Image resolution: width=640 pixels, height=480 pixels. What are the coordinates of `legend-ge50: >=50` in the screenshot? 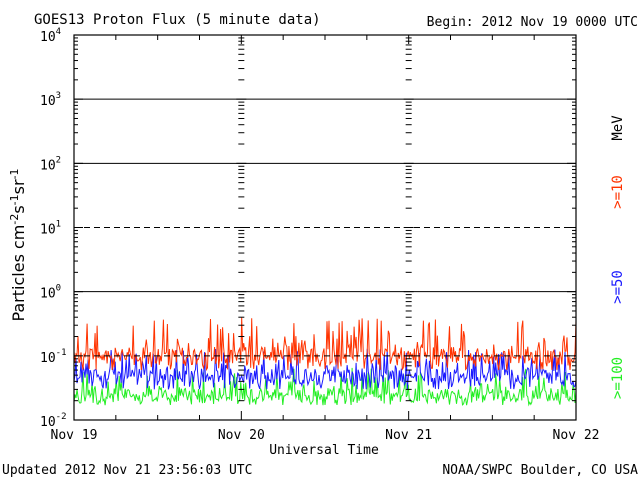 It's located at (618, 287).